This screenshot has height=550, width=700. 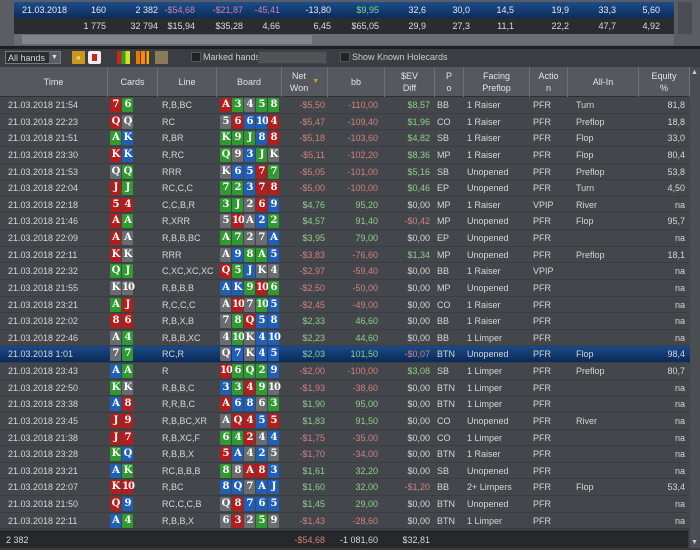 I want to click on column-header-time: Time, so click(x=54, y=82).